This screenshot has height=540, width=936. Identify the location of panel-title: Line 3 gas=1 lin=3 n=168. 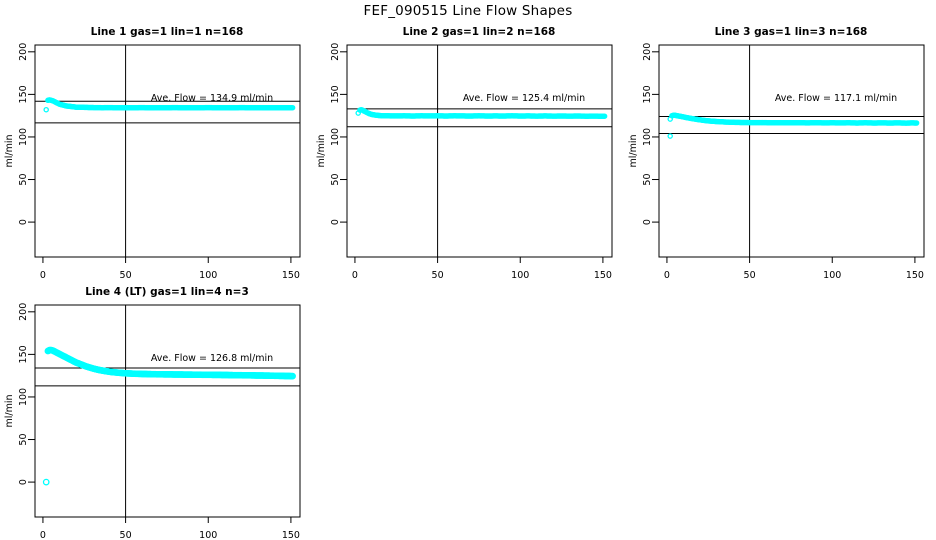
(791, 32).